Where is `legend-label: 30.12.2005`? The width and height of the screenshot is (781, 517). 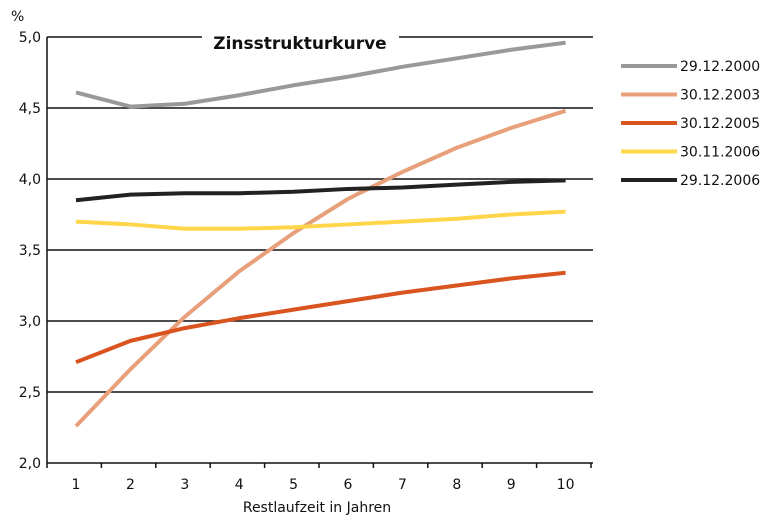
legend-label: 30.12.2005 is located at coordinates (720, 124).